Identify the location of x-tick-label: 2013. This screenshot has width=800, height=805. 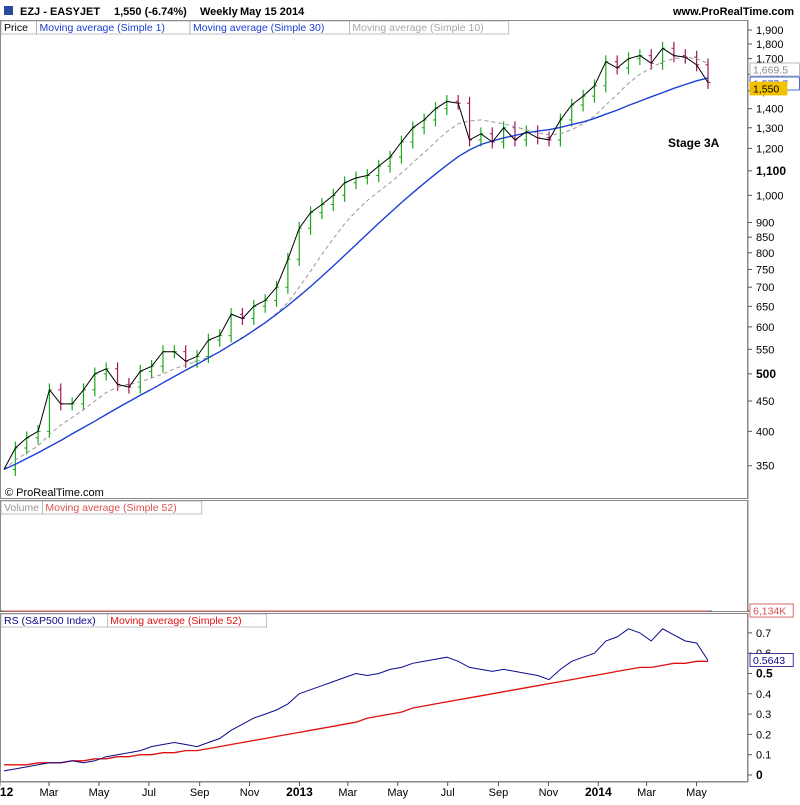
(299, 792).